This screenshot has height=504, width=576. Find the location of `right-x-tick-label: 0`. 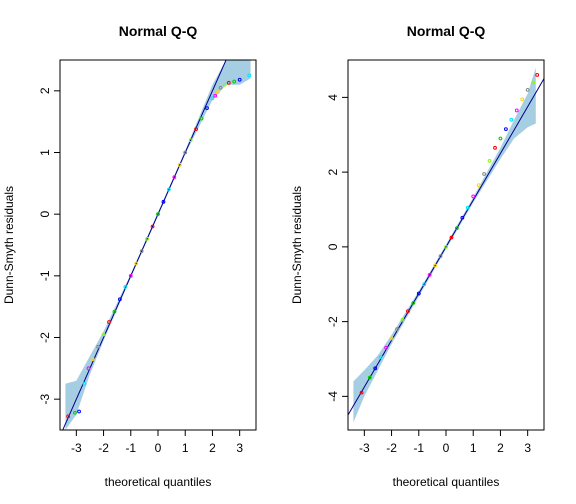

right-x-tick-label: 0 is located at coordinates (446, 448).